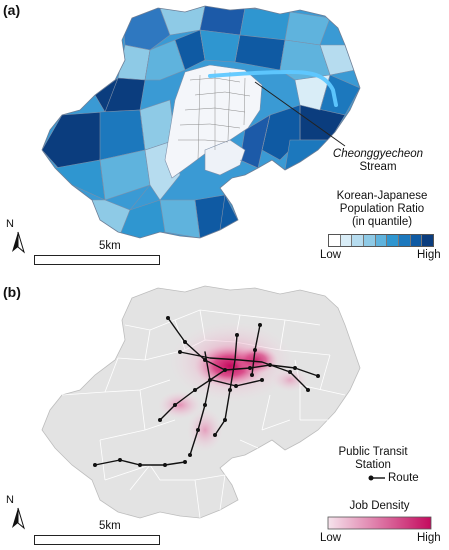  Describe the element at coordinates (10, 224) in the screenshot. I see `north-label-a: N` at that location.